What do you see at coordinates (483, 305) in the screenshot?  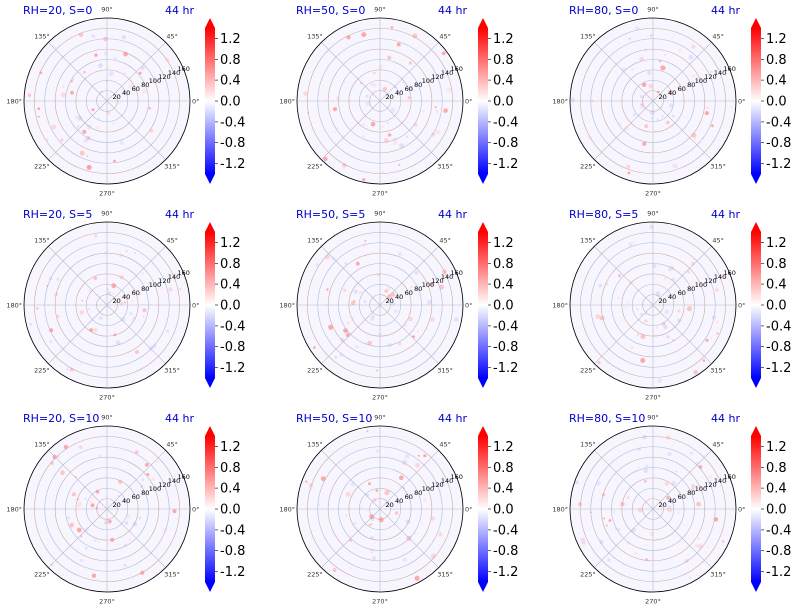 I see `colorbar` at bounding box center [483, 305].